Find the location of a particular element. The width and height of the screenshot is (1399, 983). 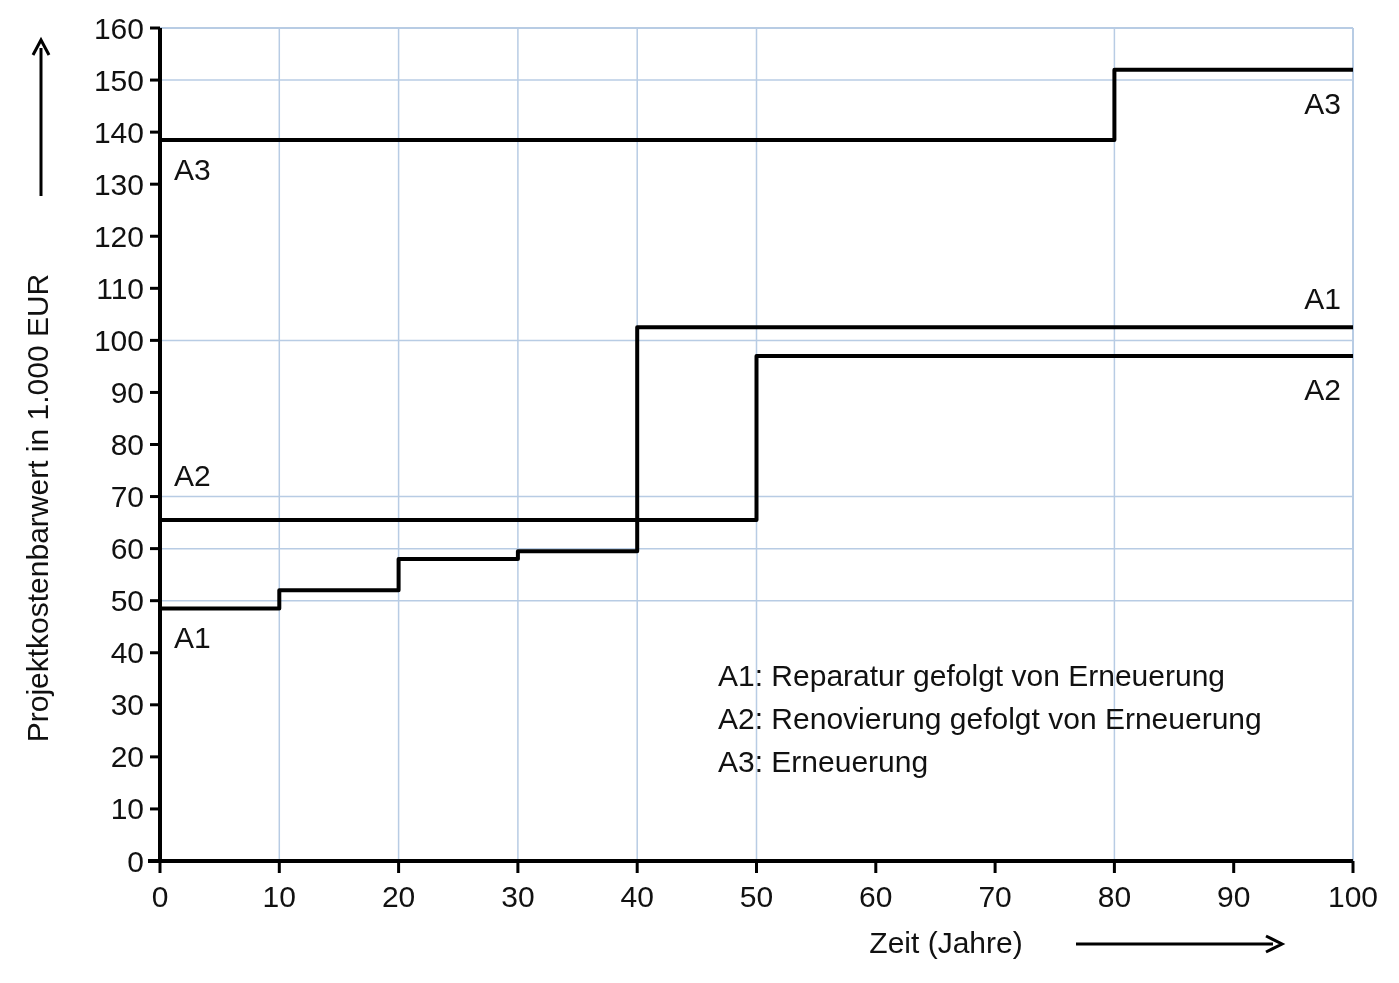

y-tick-label: 0 is located at coordinates (135, 861).